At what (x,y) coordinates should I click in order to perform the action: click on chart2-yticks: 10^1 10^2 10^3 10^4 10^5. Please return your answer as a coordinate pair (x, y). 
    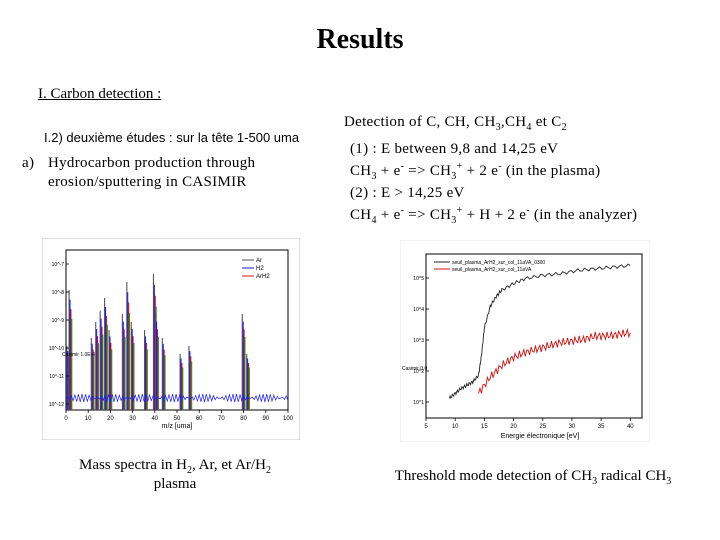
    Looking at the image, I should click on (421, 341).